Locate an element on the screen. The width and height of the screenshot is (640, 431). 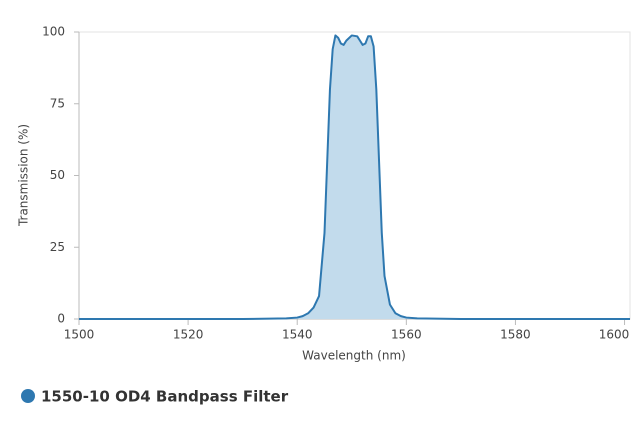
x-tick-label: 1540 is located at coordinates (297, 335).